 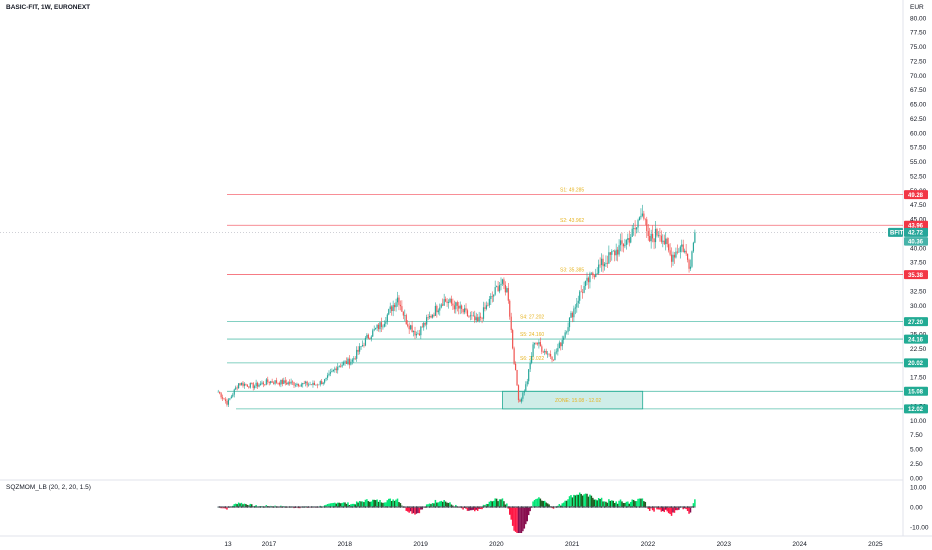 I want to click on squeeze-momentum-histogram, so click(x=456, y=512).